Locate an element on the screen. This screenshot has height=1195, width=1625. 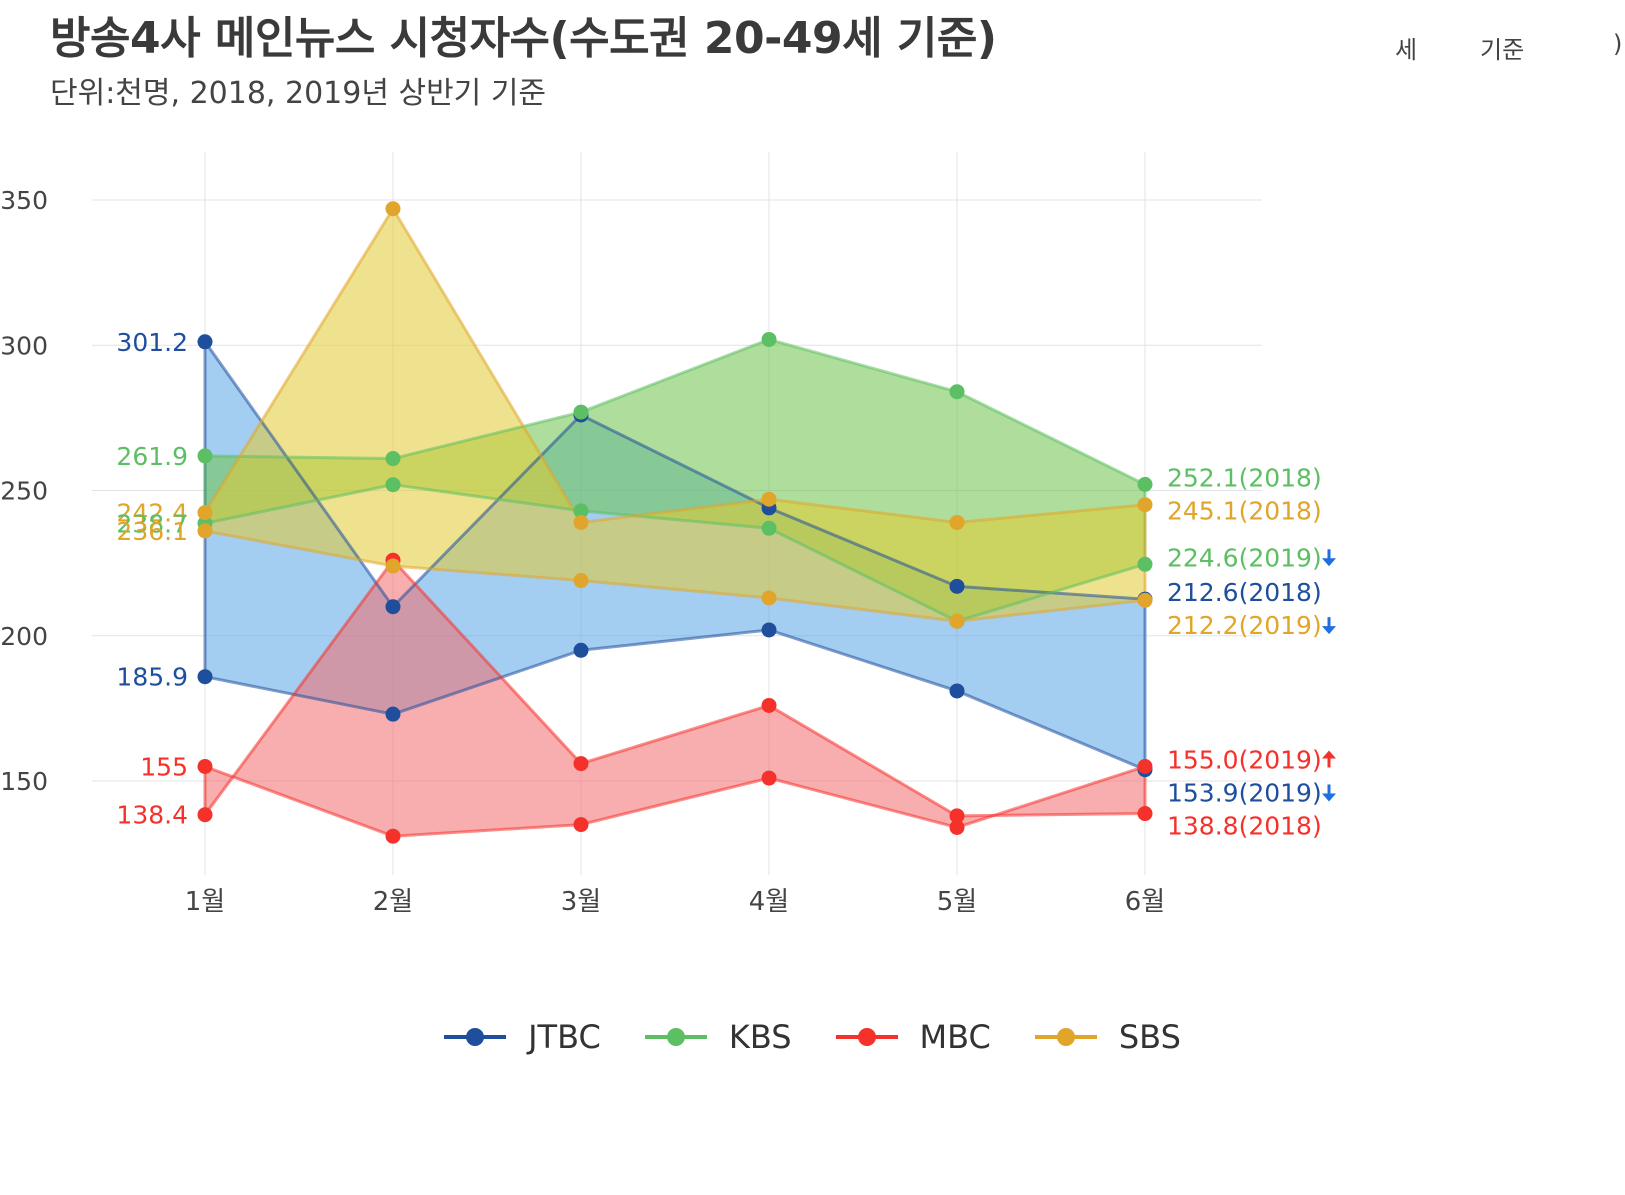
trend-arrow-up-icon is located at coordinates (1329, 759).